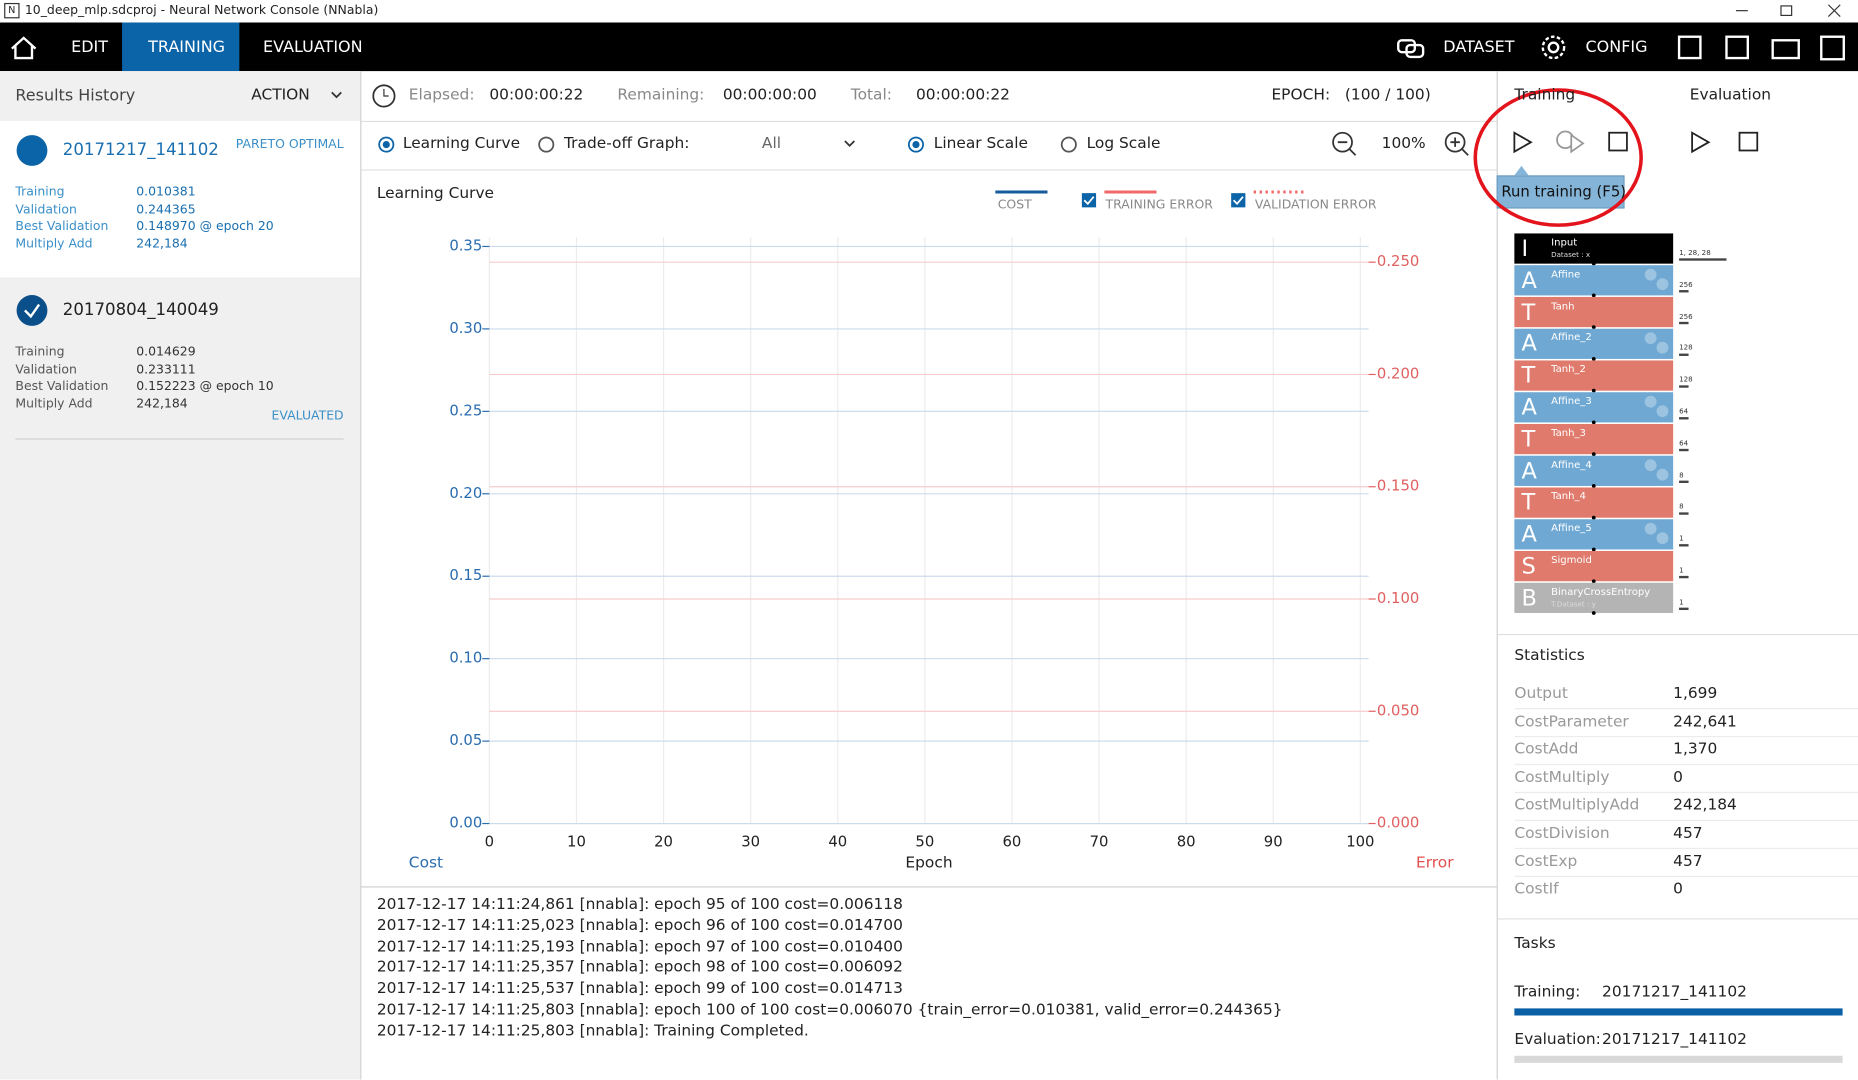 The width and height of the screenshot is (1858, 1080). Describe the element at coordinates (661, 95) in the screenshot. I see `status-label: Remaining:` at that location.